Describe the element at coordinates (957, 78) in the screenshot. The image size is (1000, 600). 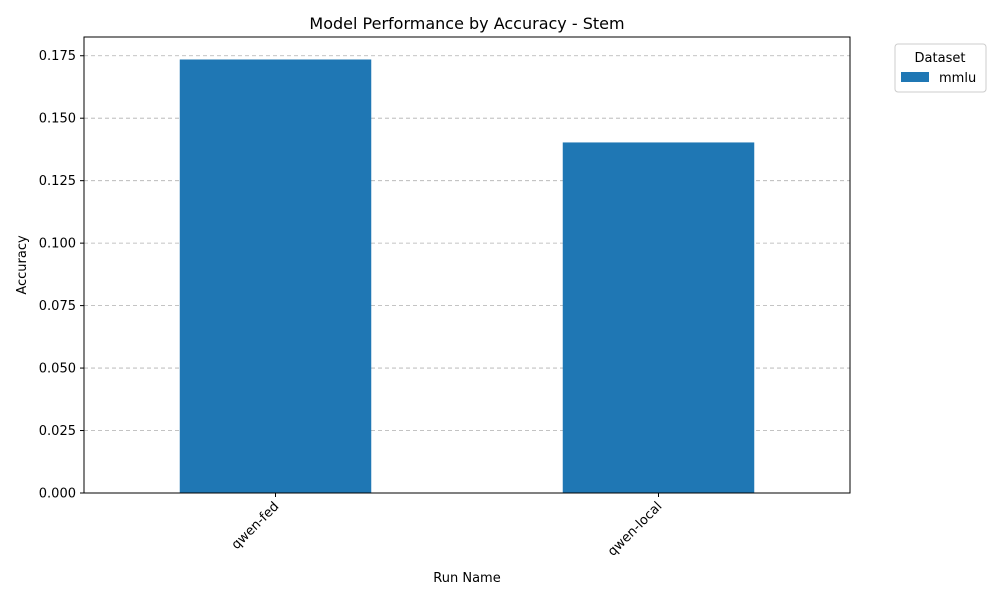
I see `legend-label-mmlu: mmlu` at that location.